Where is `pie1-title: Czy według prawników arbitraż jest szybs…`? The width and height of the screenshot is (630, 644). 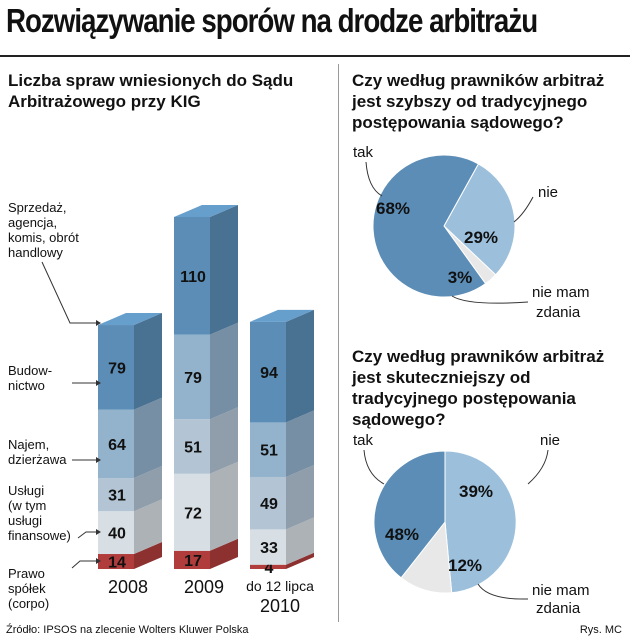
pie1-title: Czy według prawników arbitraż jest szybs… is located at coordinates (478, 101).